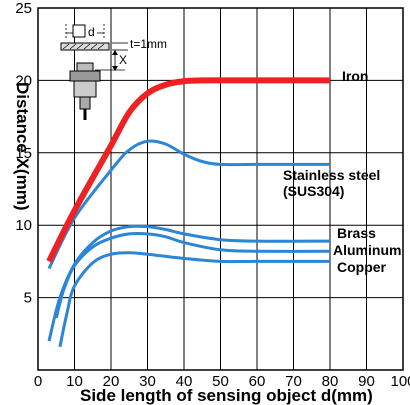  Describe the element at coordinates (147, 381) in the screenshot. I see `x-tick-label: 30` at that location.